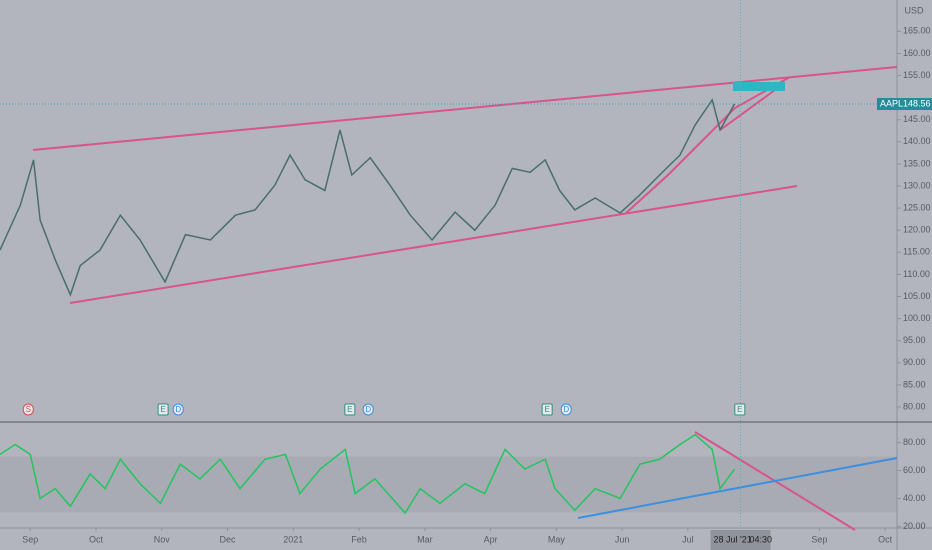 The image size is (932, 550). What do you see at coordinates (917, 103) in the screenshot?
I see `price-value: 148.56` at bounding box center [917, 103].